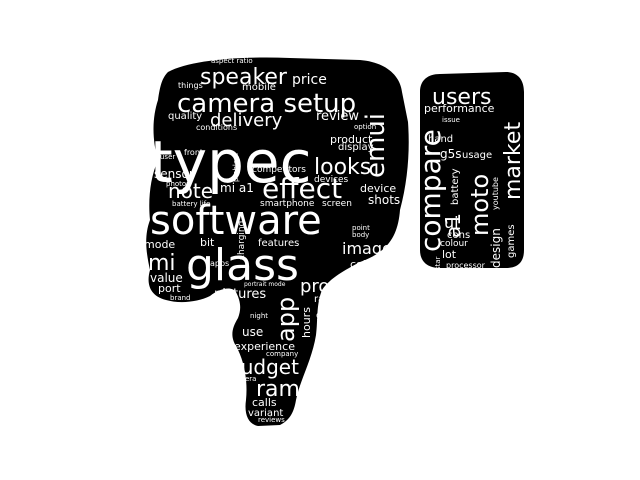  I want to click on word: option, so click(365, 127).